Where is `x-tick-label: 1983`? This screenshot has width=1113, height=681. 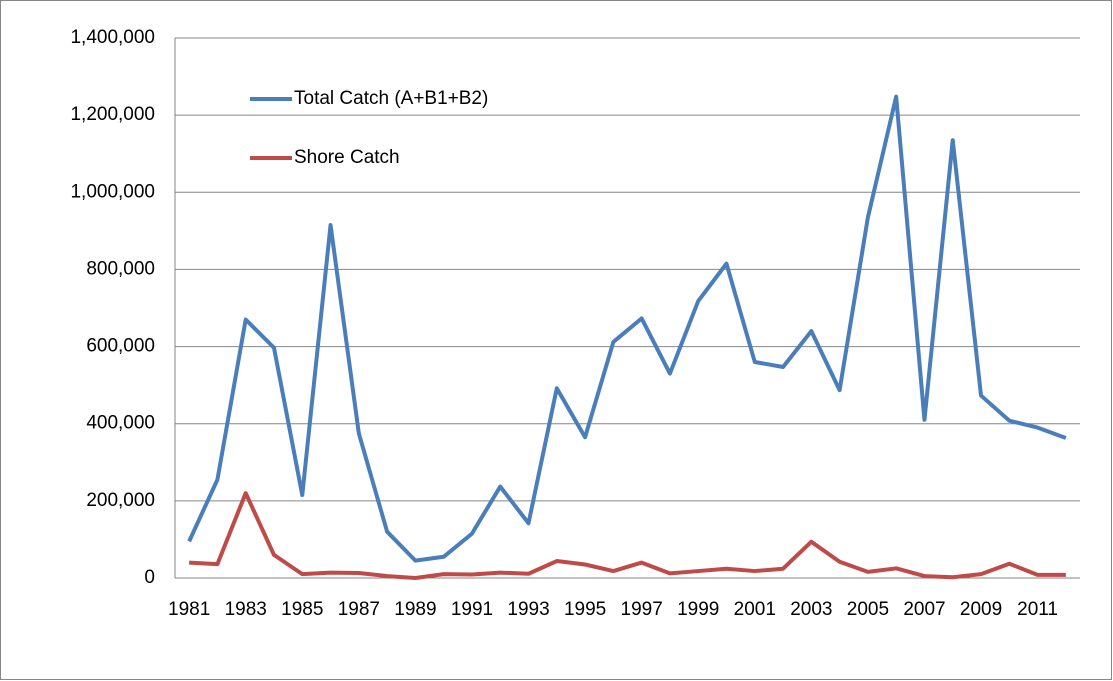 x-tick-label: 1983 is located at coordinates (246, 609).